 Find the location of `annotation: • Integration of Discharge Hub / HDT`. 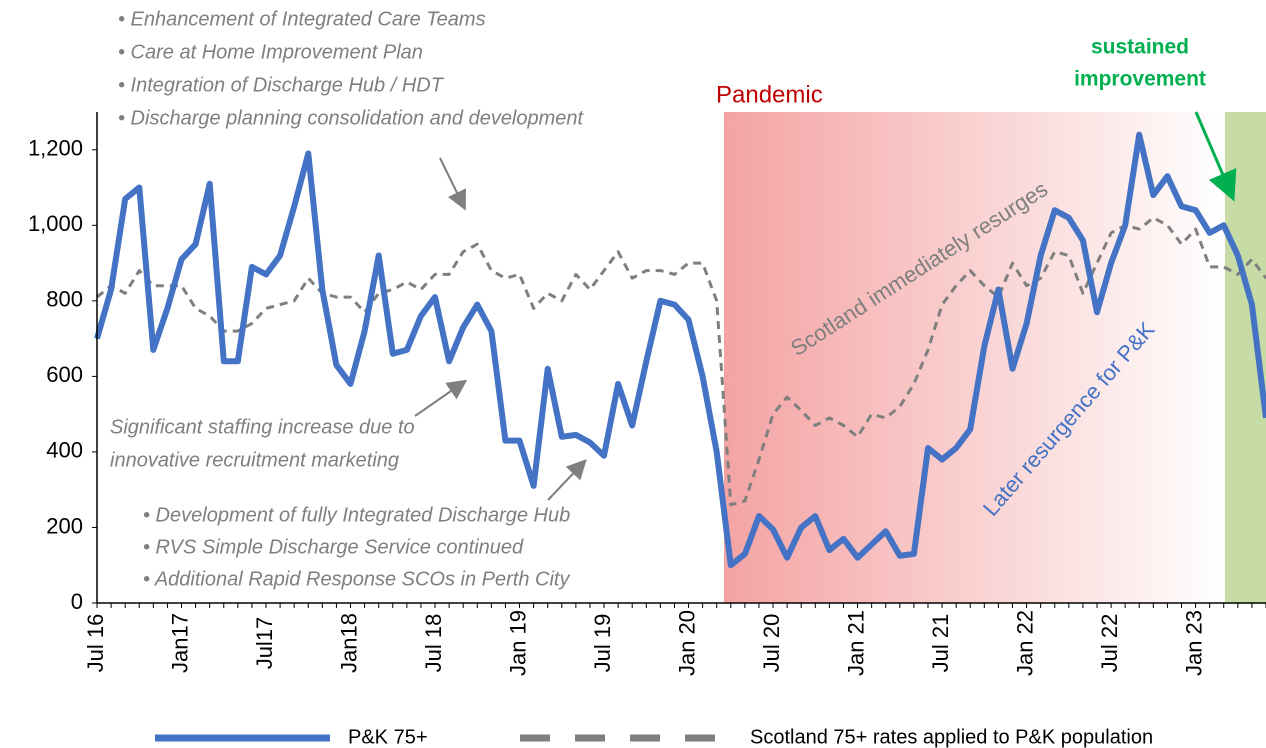

annotation: • Integration of Discharge Hub / HDT is located at coordinates (281, 85).